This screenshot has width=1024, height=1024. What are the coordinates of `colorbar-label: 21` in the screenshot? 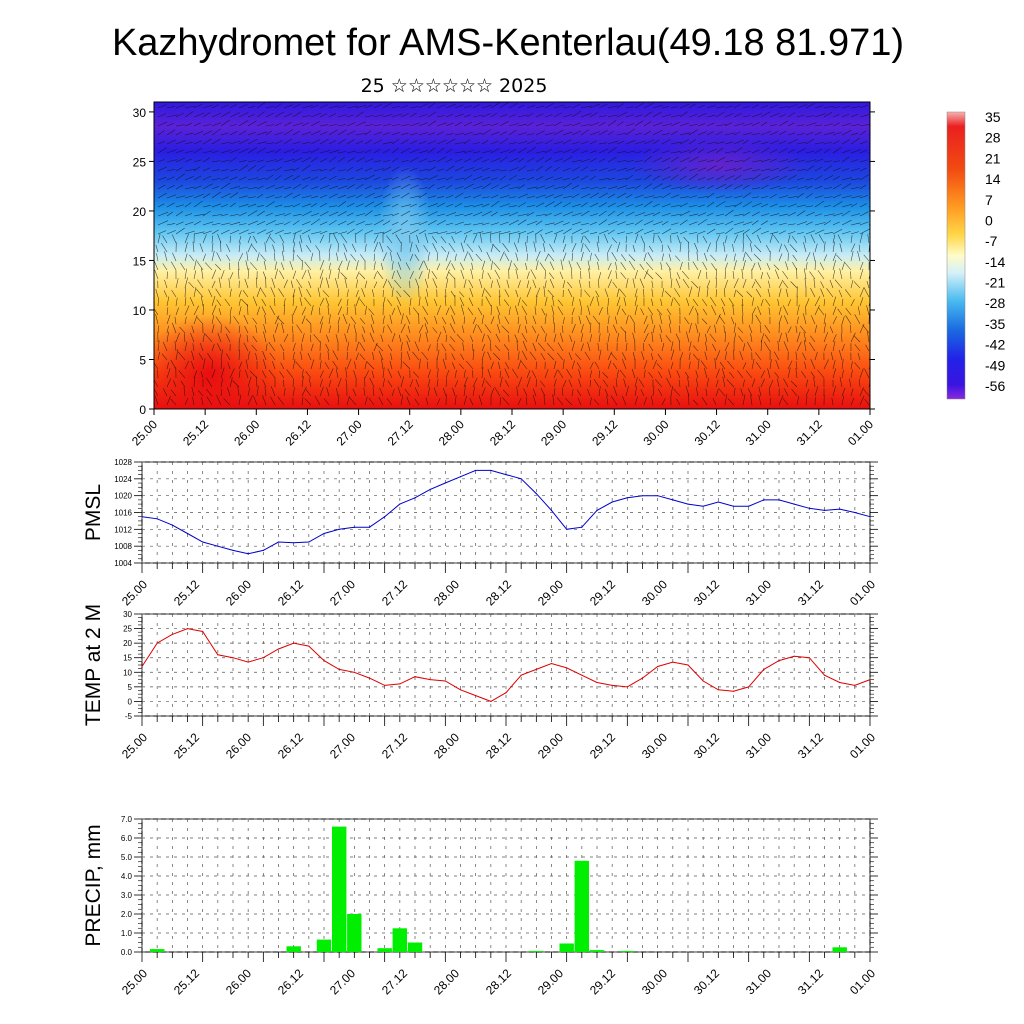 It's located at (993, 158).